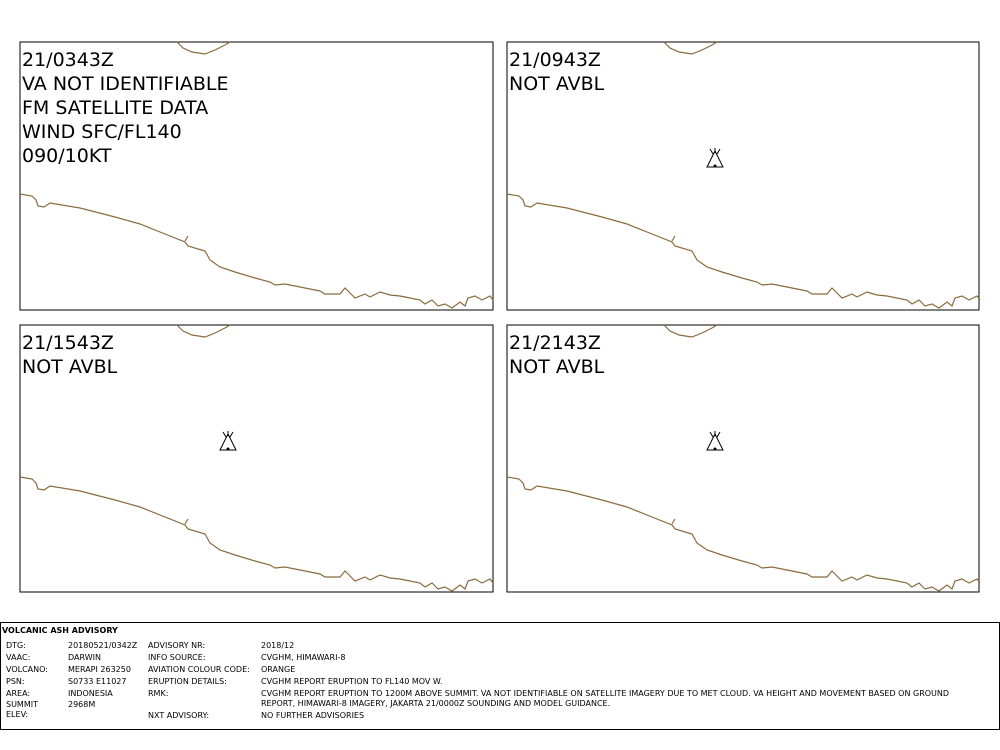 This screenshot has width=1000, height=750. Describe the element at coordinates (27, 669) in the screenshot. I see `advisory-label: VOLCANO:` at that location.